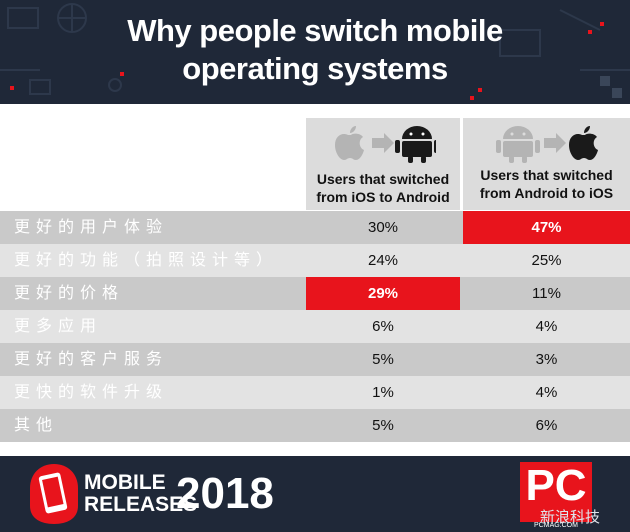 The height and width of the screenshot is (532, 630). Describe the element at coordinates (546, 184) in the screenshot. I see `column-header-2: Users that switched from Android to iOS` at that location.